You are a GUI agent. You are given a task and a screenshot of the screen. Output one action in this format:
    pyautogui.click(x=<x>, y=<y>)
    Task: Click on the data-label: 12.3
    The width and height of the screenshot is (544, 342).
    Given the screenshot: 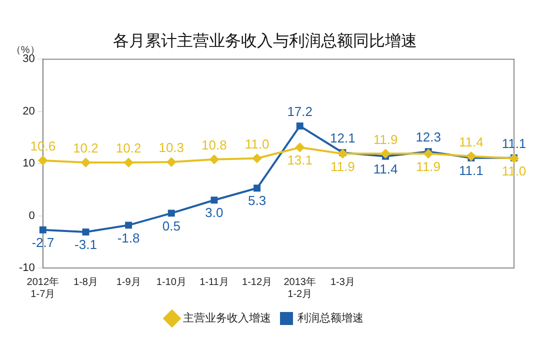 What is the action you would take?
    pyautogui.click(x=428, y=137)
    